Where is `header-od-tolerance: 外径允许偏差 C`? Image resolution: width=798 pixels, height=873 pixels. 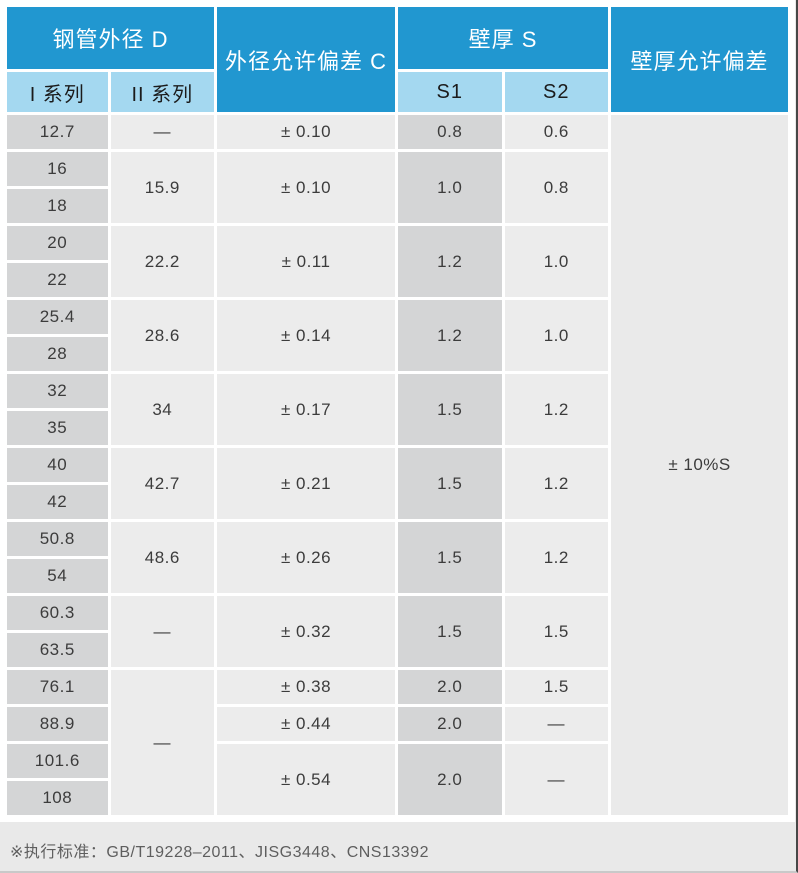 header-od-tolerance: 外径允许偏差 C is located at coordinates (306, 59).